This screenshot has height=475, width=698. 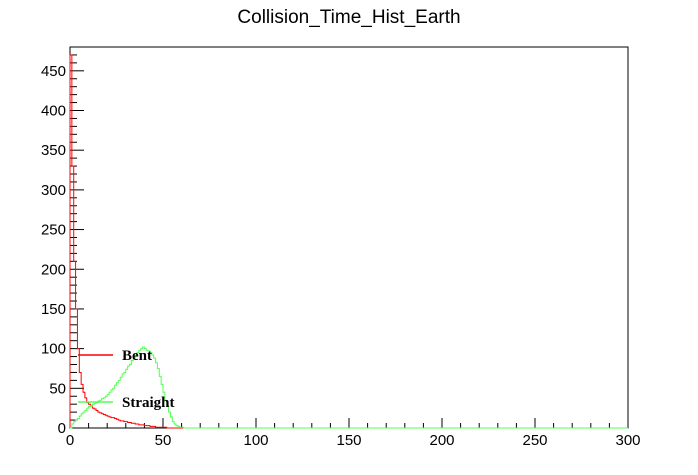 I want to click on y-tick-label: 400, so click(x=53, y=111).